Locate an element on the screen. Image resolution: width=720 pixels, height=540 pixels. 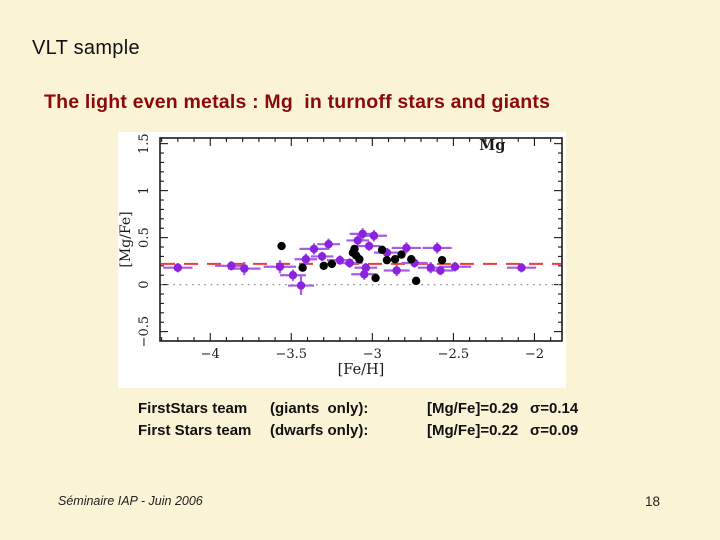
mean-value: [Mg/Fe]=0.22 is located at coordinates (473, 430).